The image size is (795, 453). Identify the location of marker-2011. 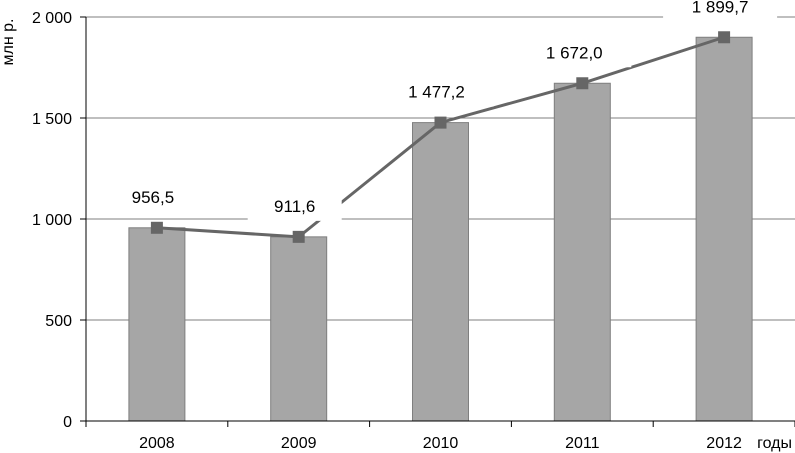
(582, 83).